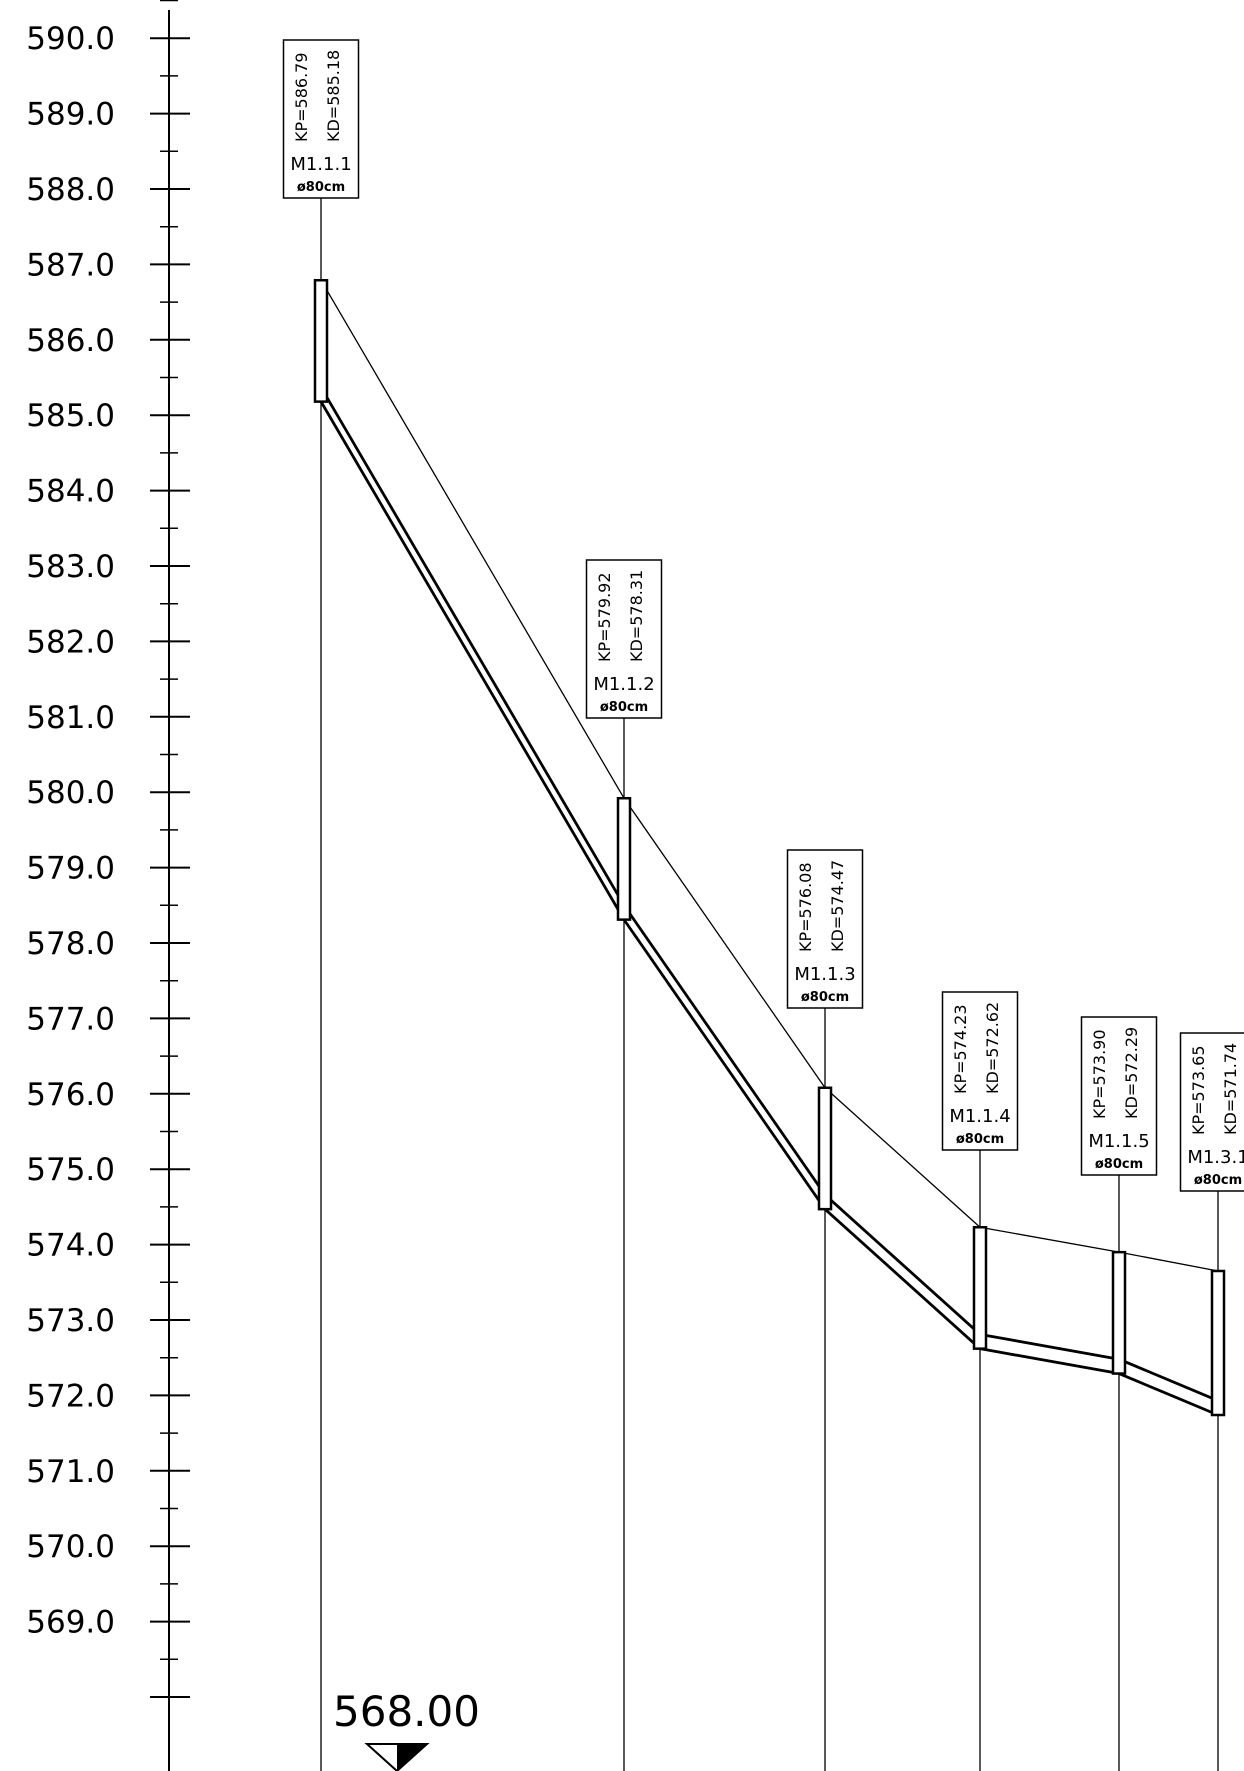 This screenshot has width=1244, height=1771. Describe the element at coordinates (70, 265) in the screenshot. I see `tick-label: 587.0` at that location.